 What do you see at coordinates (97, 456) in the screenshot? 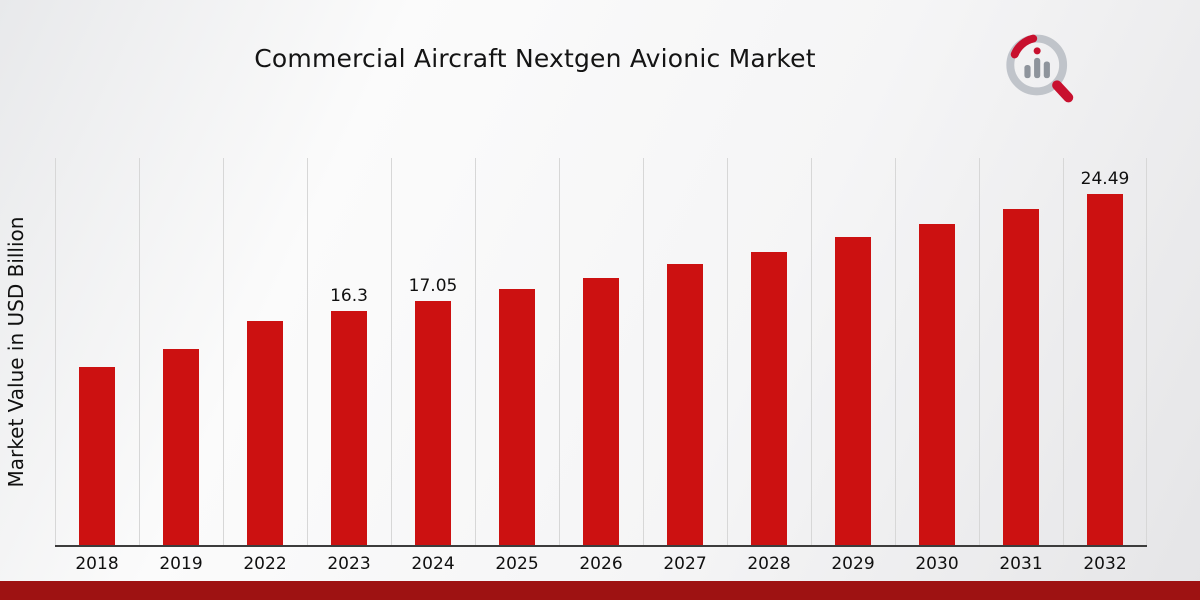
I see `bar-2018` at bounding box center [97, 456].